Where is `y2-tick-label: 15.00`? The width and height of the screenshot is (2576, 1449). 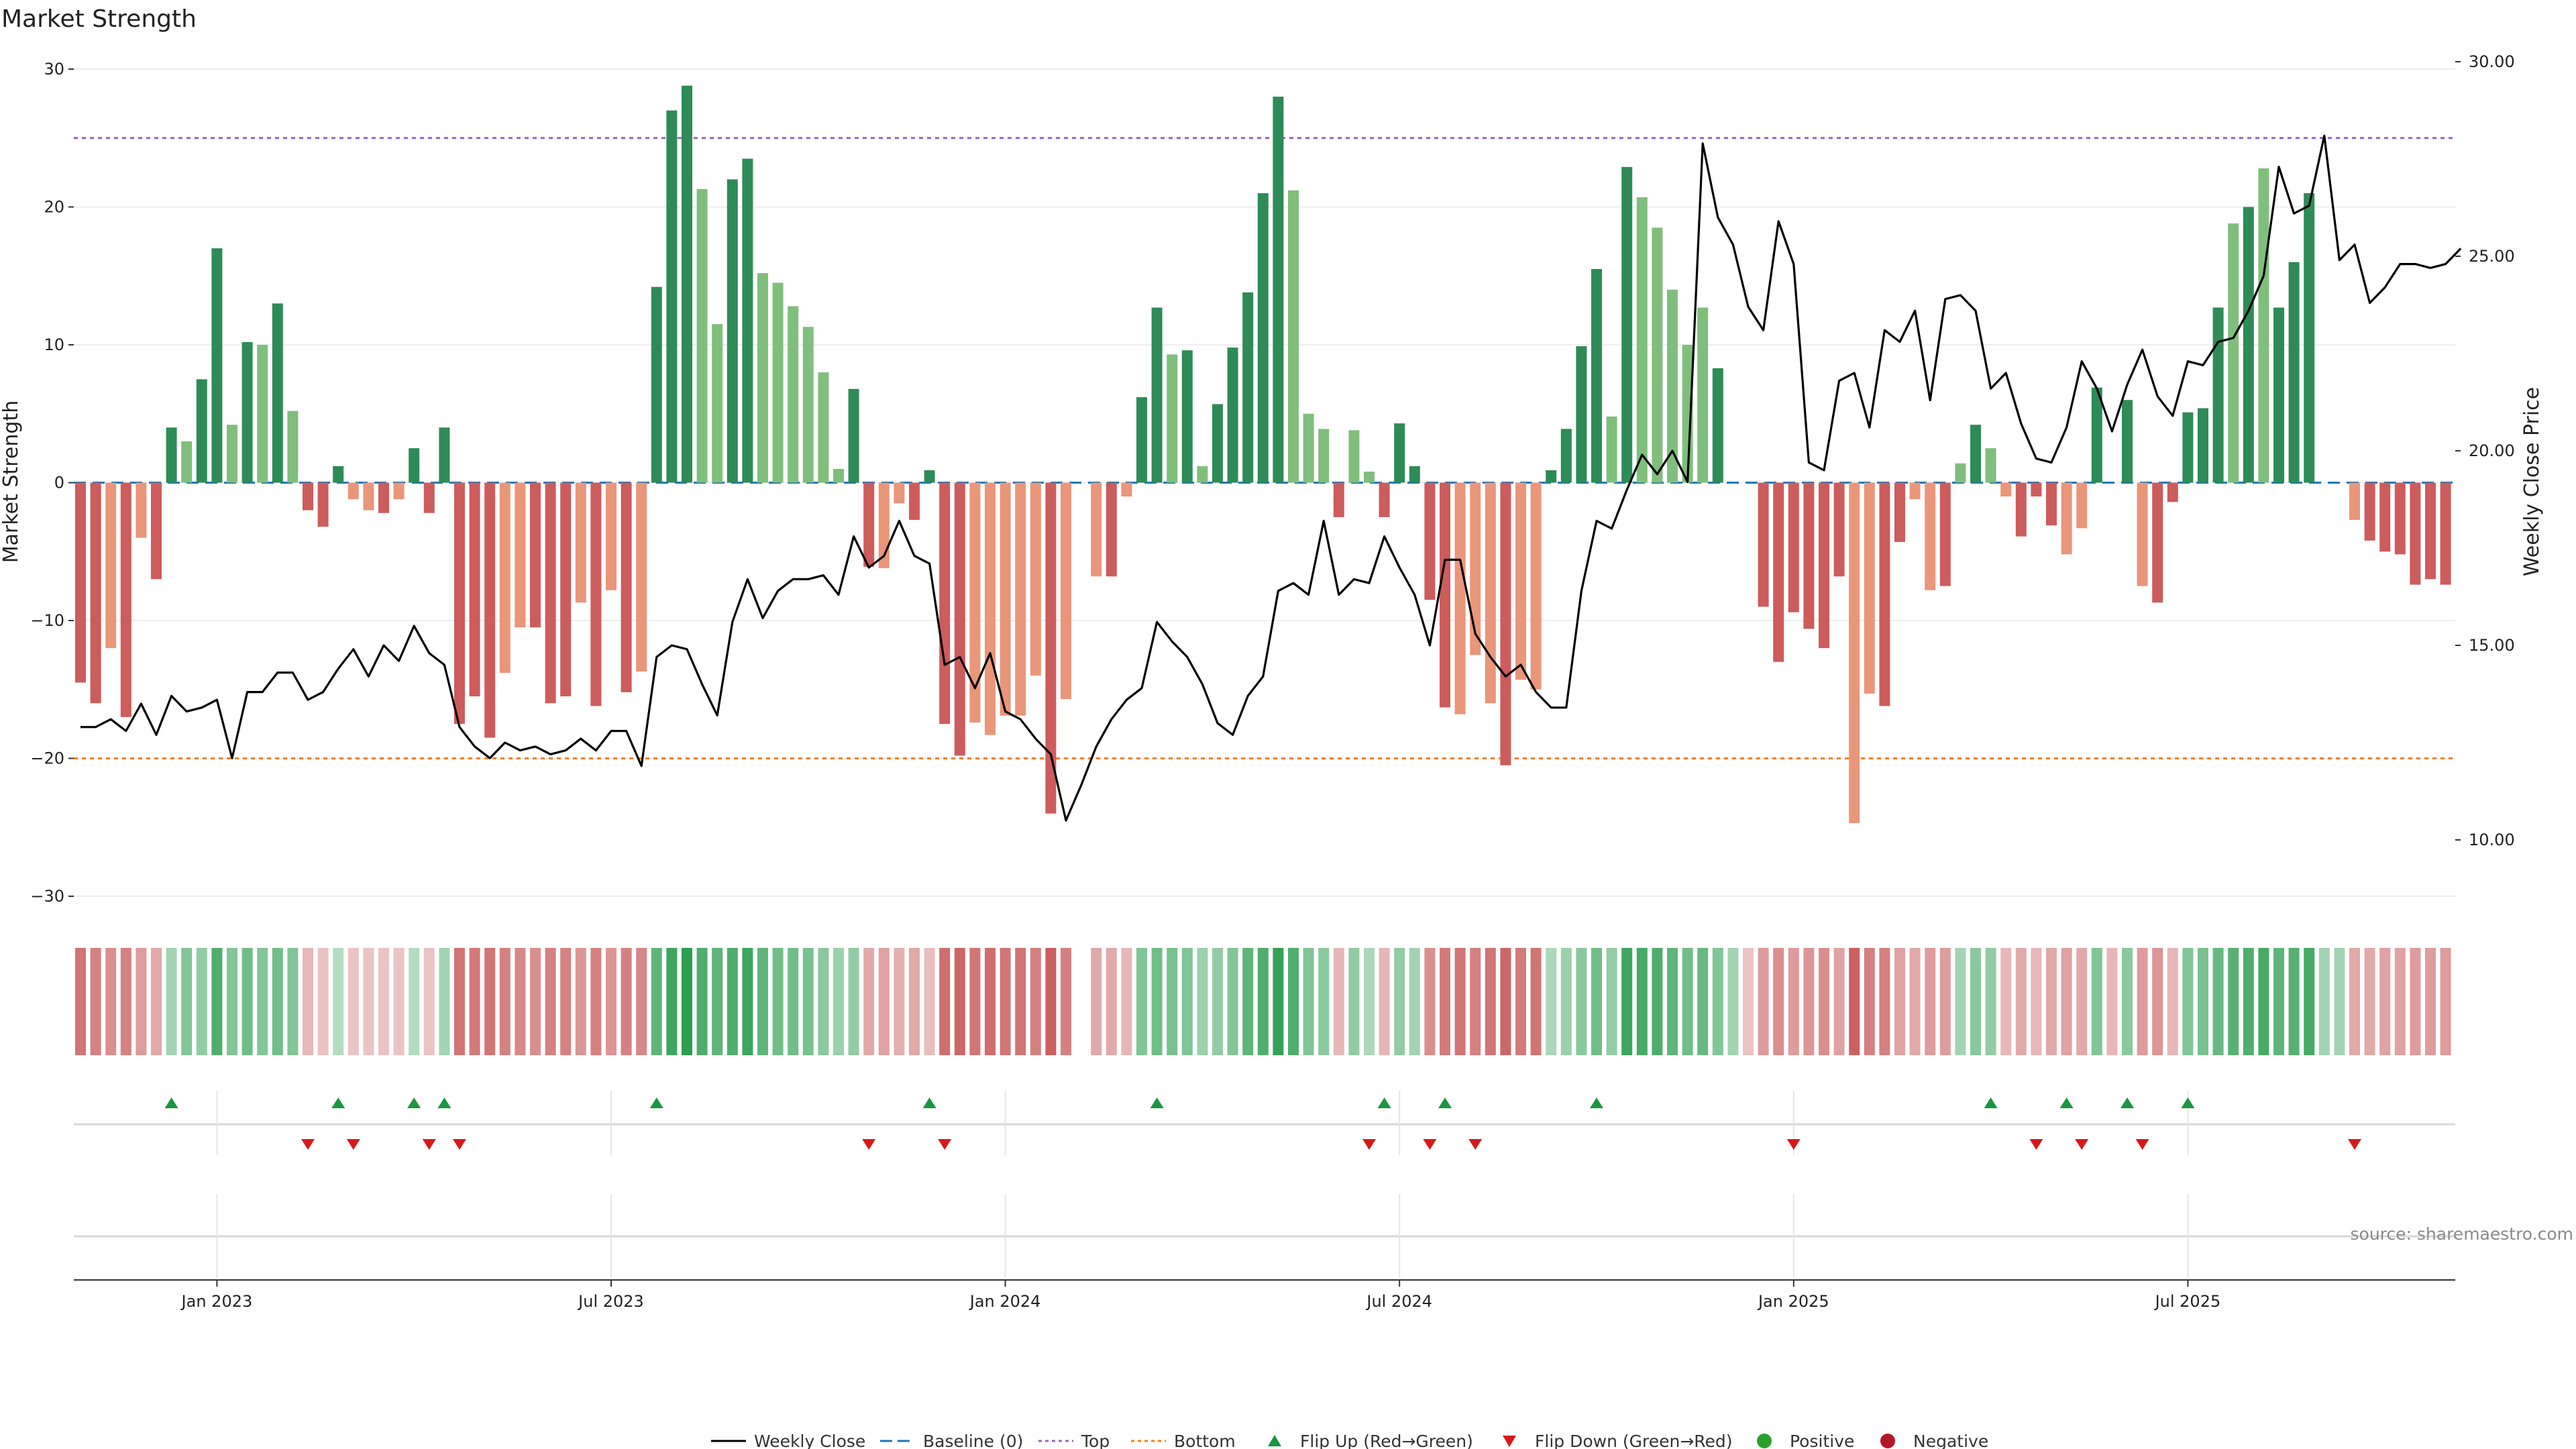
y2-tick-label: 15.00 is located at coordinates (2492, 645).